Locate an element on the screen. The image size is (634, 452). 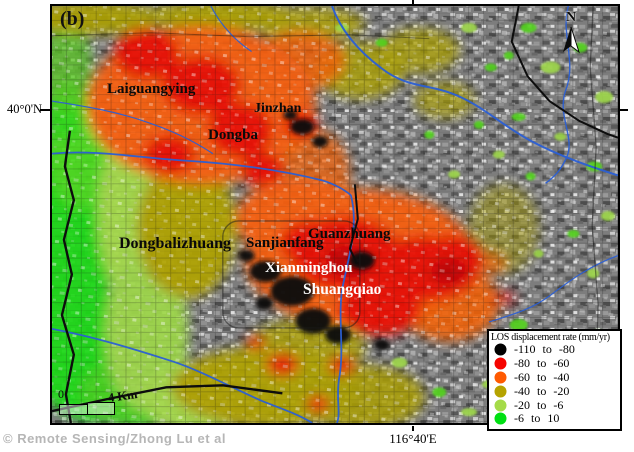
latitude-tick-left is located at coordinates (45, 110).